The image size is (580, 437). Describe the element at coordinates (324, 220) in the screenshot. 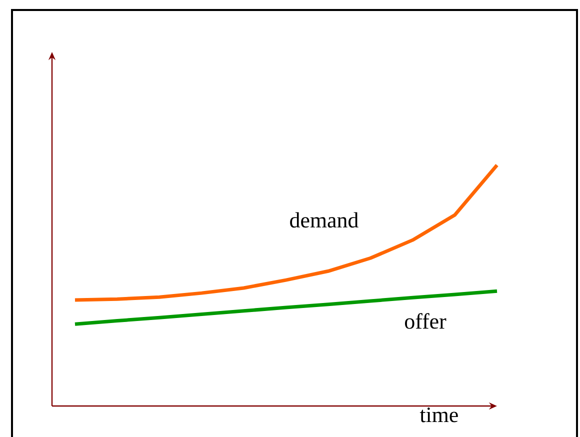

I see `series-label: demand` at that location.